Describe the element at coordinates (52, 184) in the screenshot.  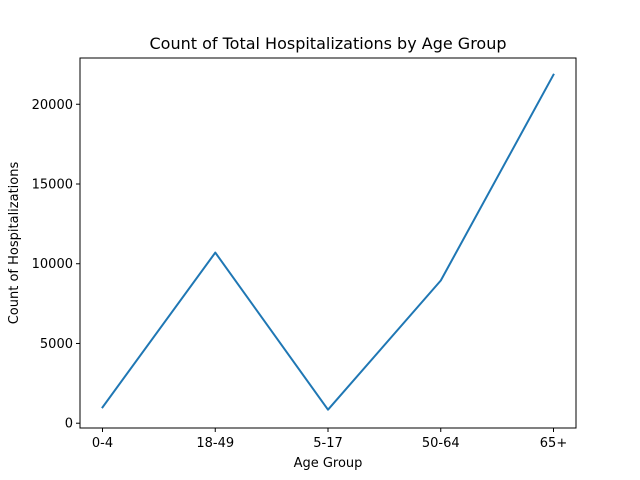
I see `y-tick-label: 15000` at that location.